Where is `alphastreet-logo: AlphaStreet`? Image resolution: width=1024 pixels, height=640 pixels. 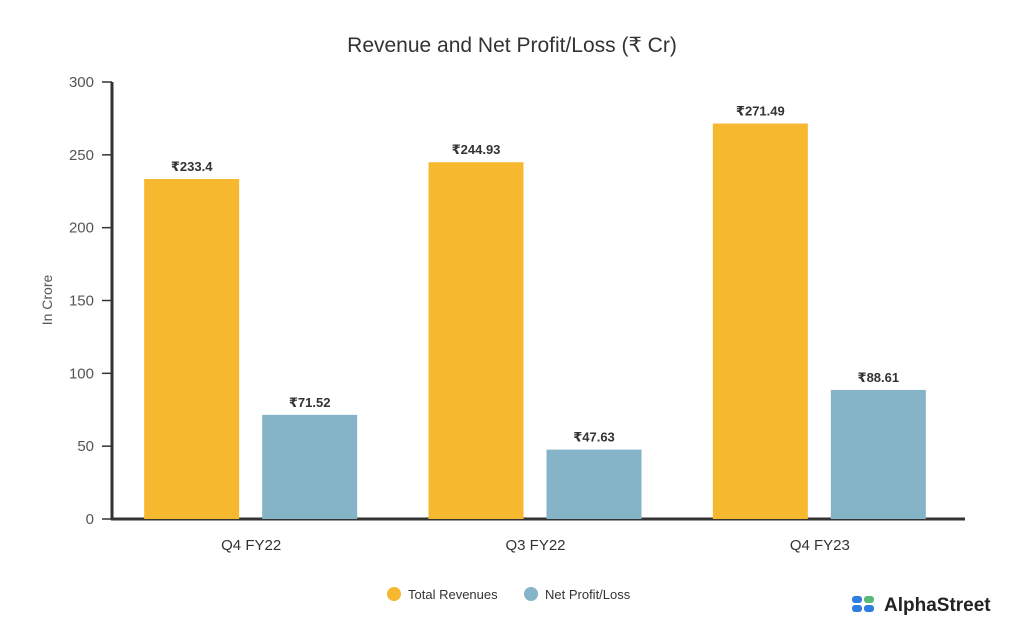 alphastreet-logo: AlphaStreet is located at coordinates (921, 605).